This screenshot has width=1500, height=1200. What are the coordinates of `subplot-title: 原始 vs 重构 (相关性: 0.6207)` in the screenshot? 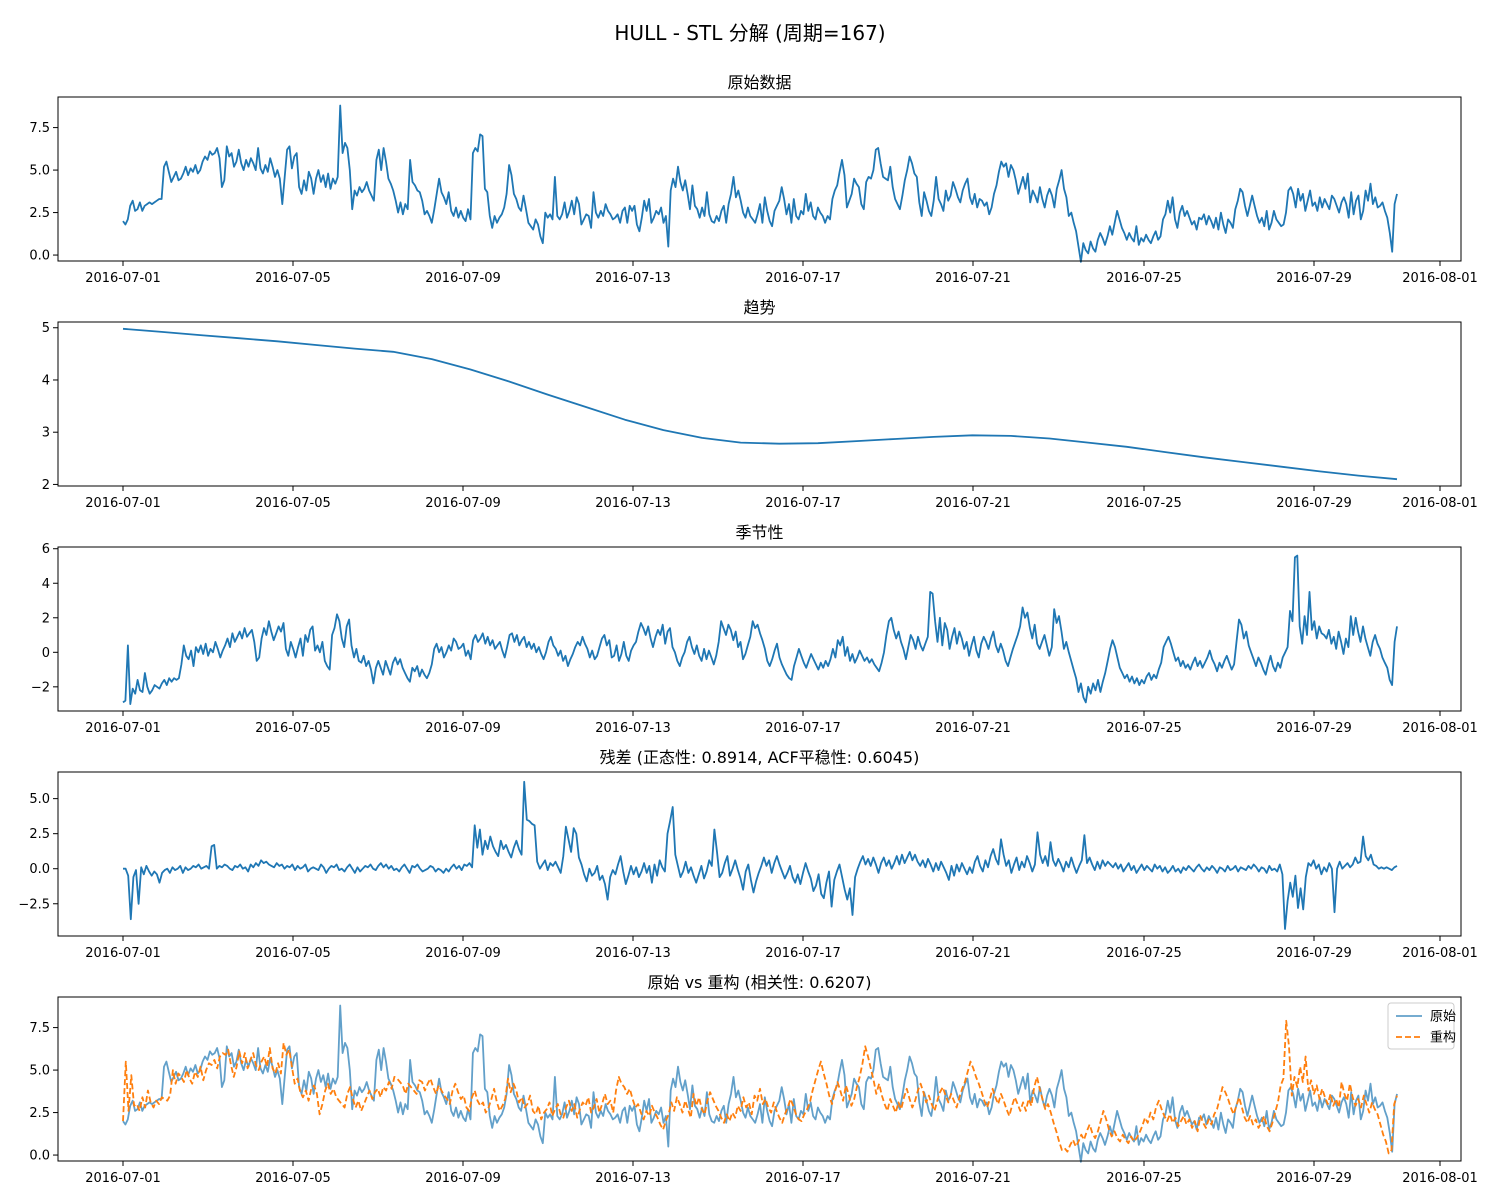 It's located at (759, 982).